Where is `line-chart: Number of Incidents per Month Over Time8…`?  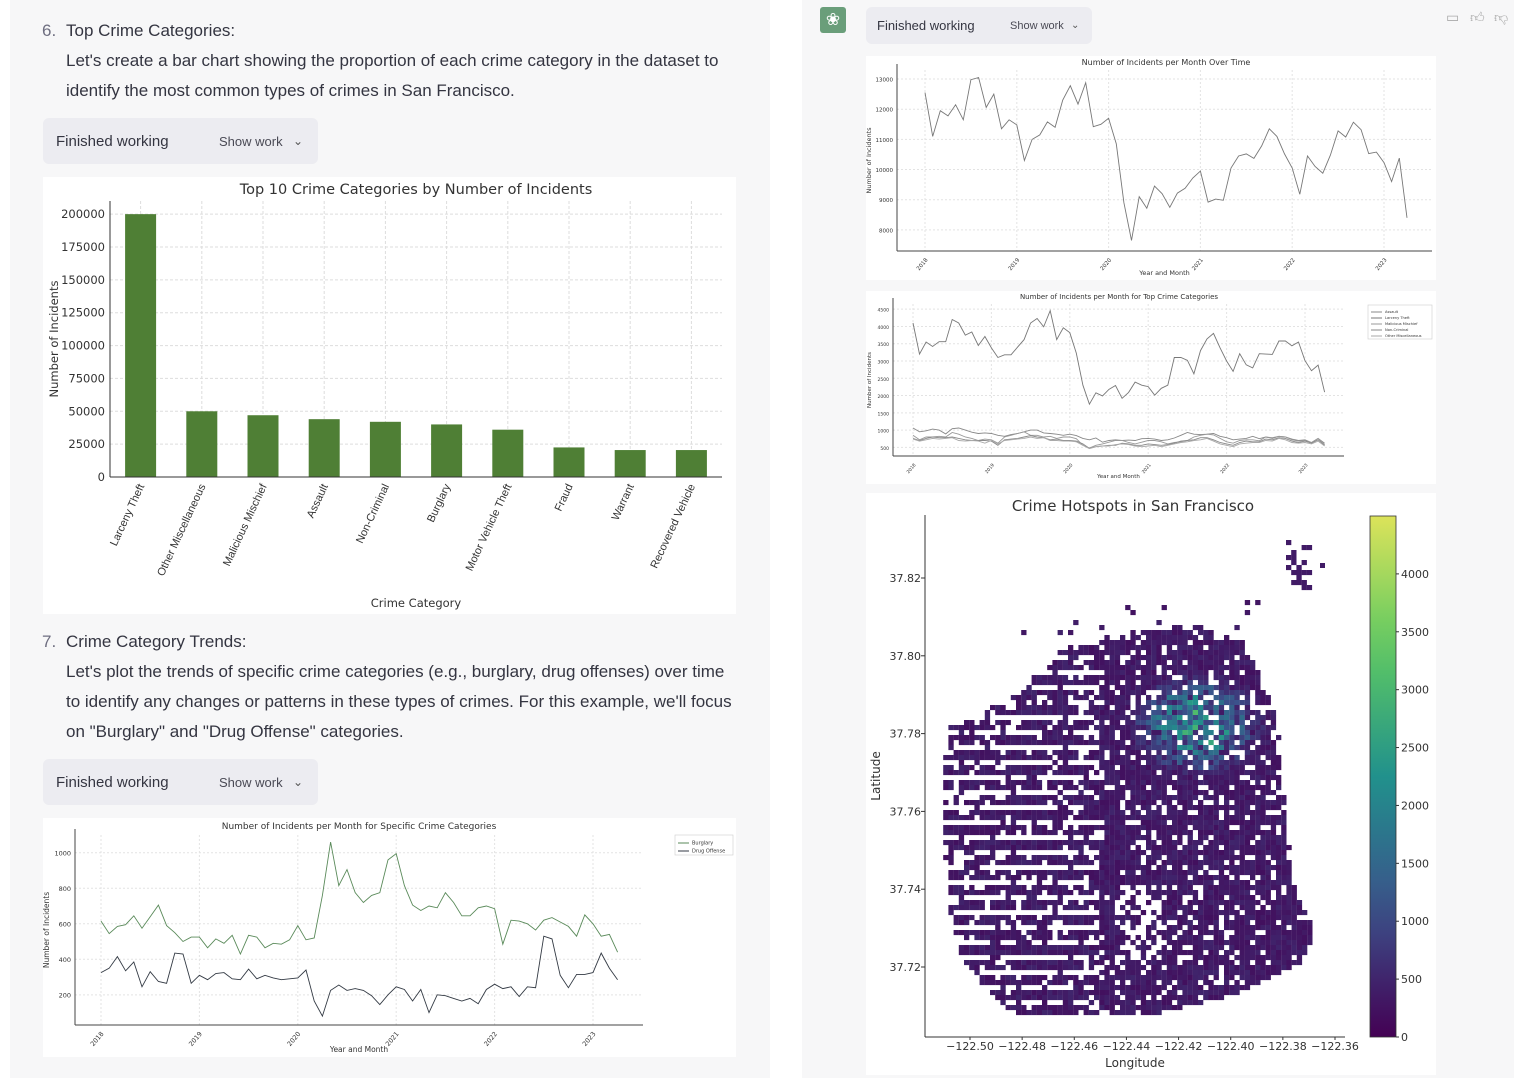
line-chart: Number of Incidents per Month Over Time8… is located at coordinates (1148, 167).